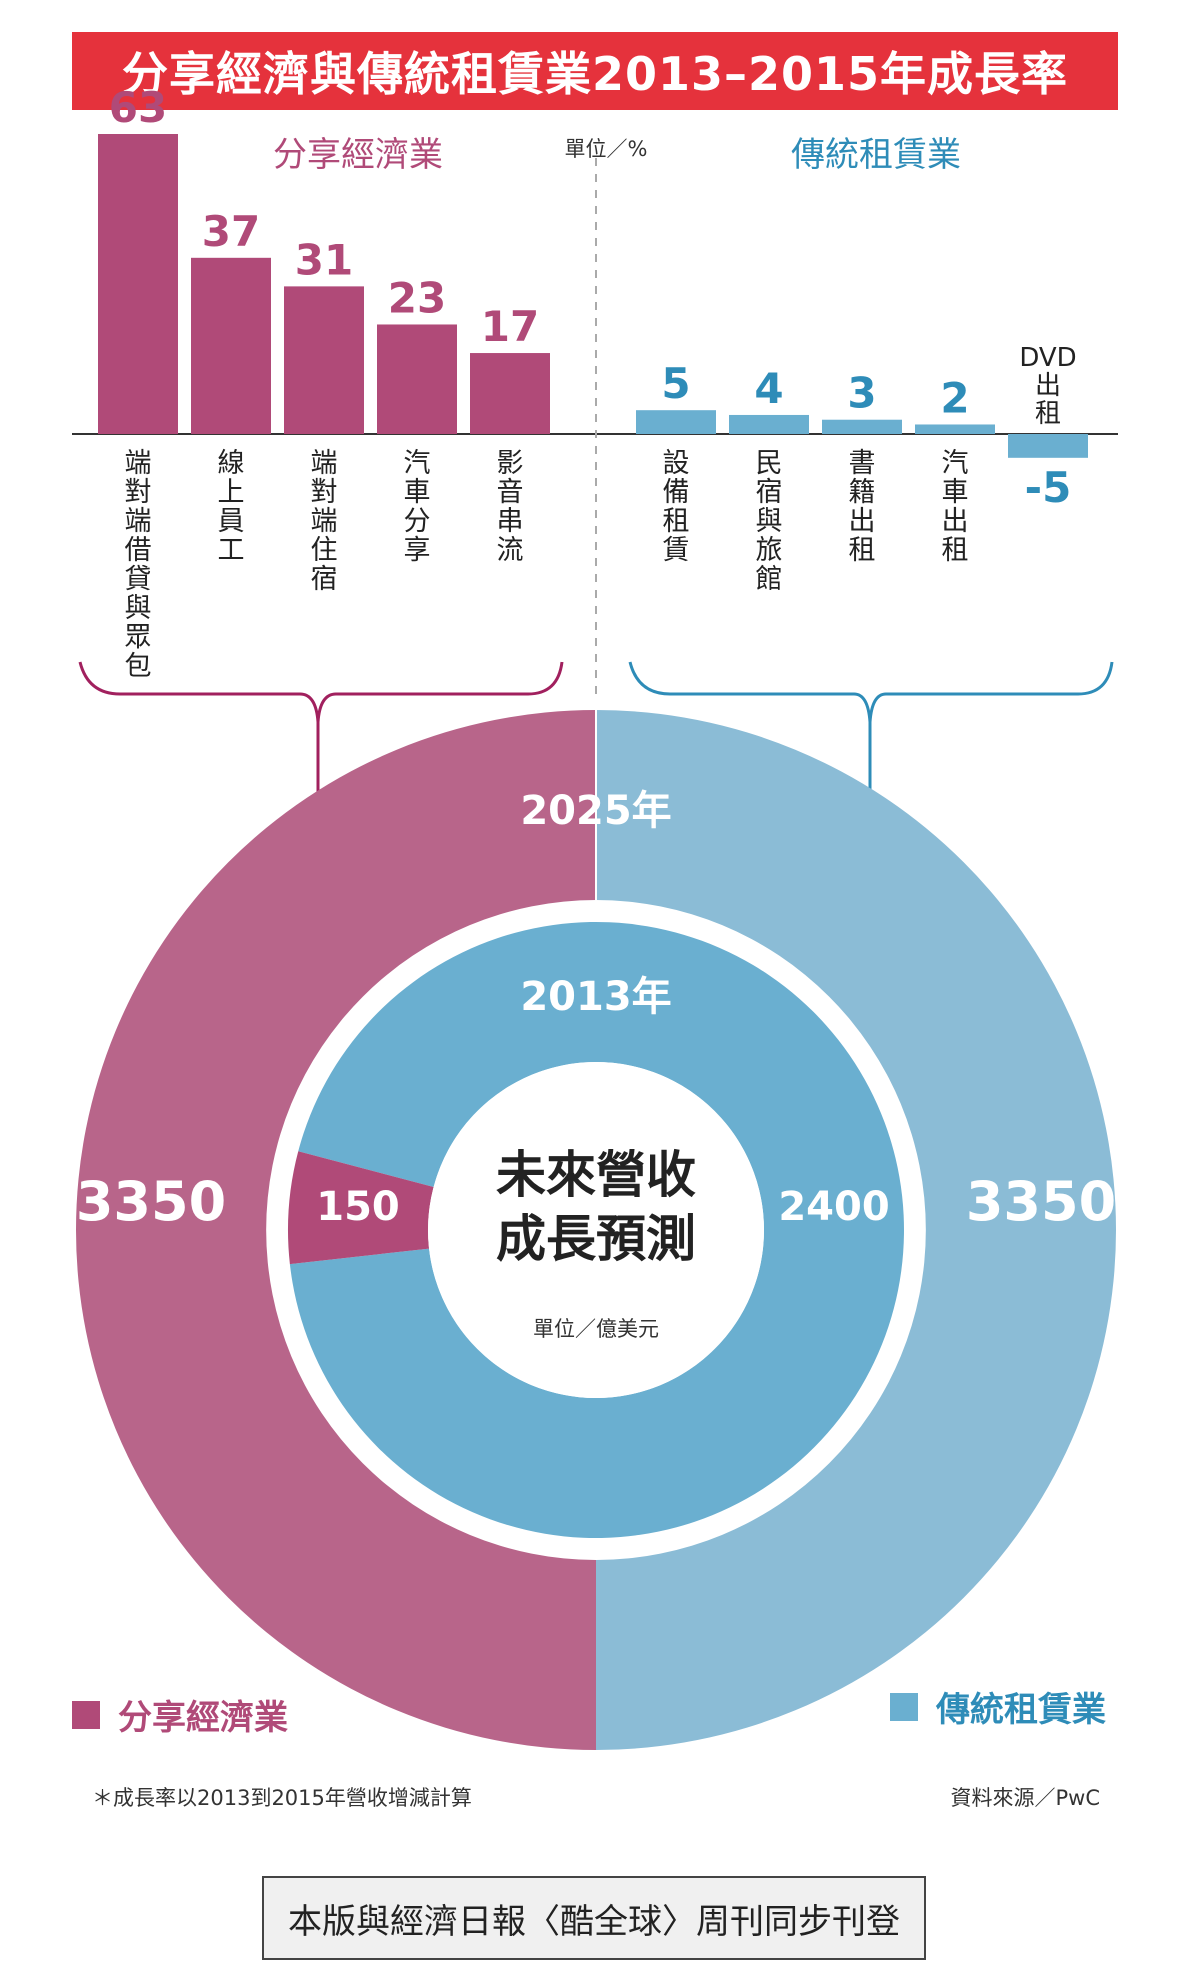  Describe the element at coordinates (862, 463) in the screenshot. I see `traditional-category-label-3-char: 書` at that location.